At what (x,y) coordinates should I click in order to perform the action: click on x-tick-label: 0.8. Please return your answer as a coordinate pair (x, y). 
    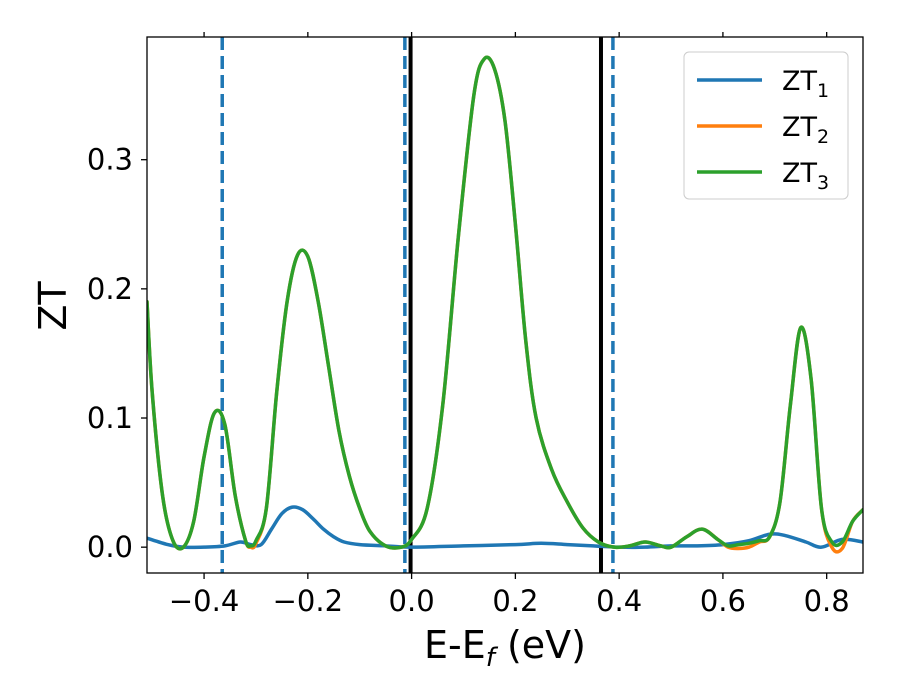
    Looking at the image, I should click on (827, 601).